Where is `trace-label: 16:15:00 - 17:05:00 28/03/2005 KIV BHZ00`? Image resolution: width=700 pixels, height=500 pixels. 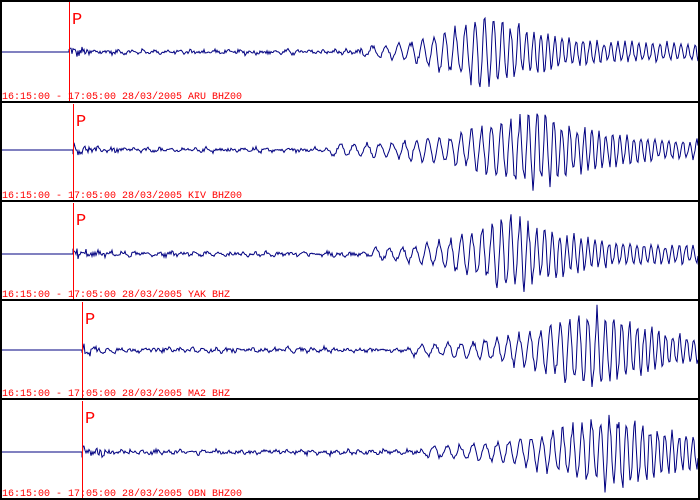
trace-label: 16:15:00 - 17:05:00 28/03/2005 KIV BHZ00 is located at coordinates (122, 196).